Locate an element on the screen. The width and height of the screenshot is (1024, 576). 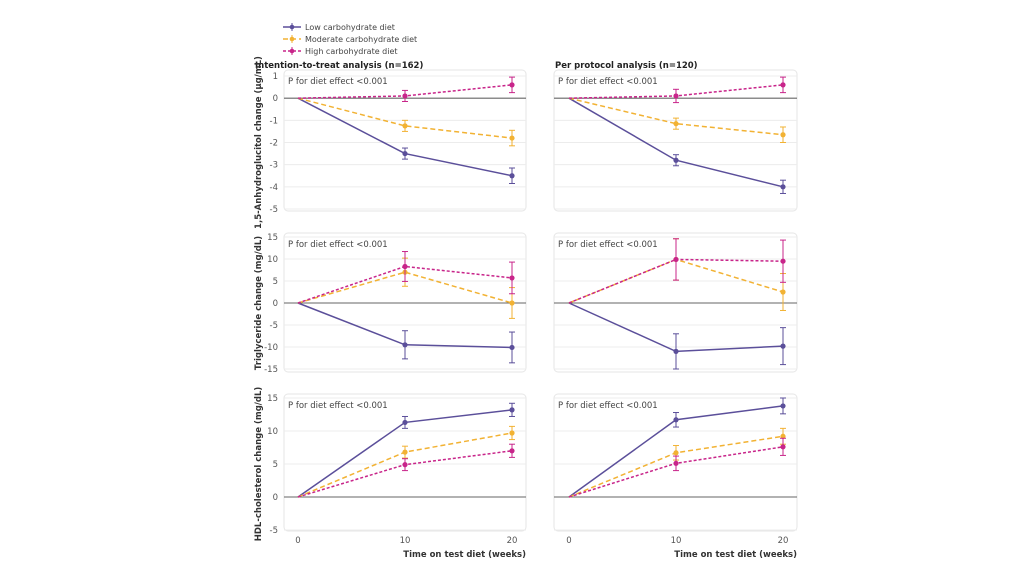
column-title: Intention-to-treat analysis (n=162) is located at coordinates (339, 66).